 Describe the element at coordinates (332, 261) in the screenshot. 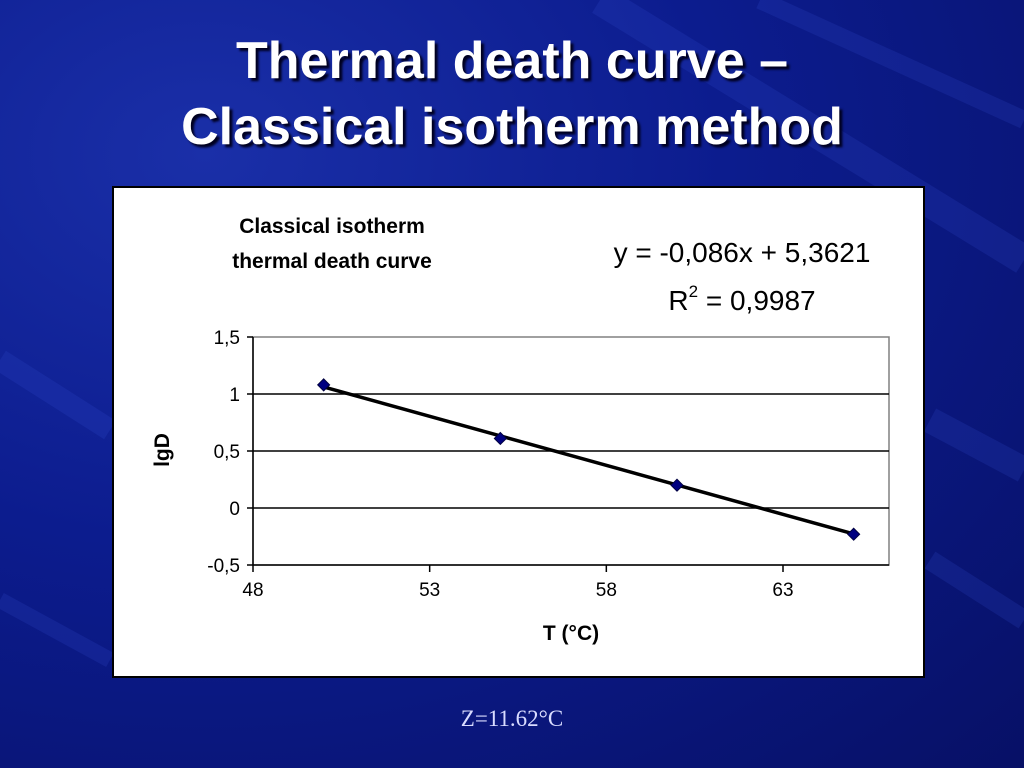

I see `chart-title-line-2: thermal death curve` at that location.